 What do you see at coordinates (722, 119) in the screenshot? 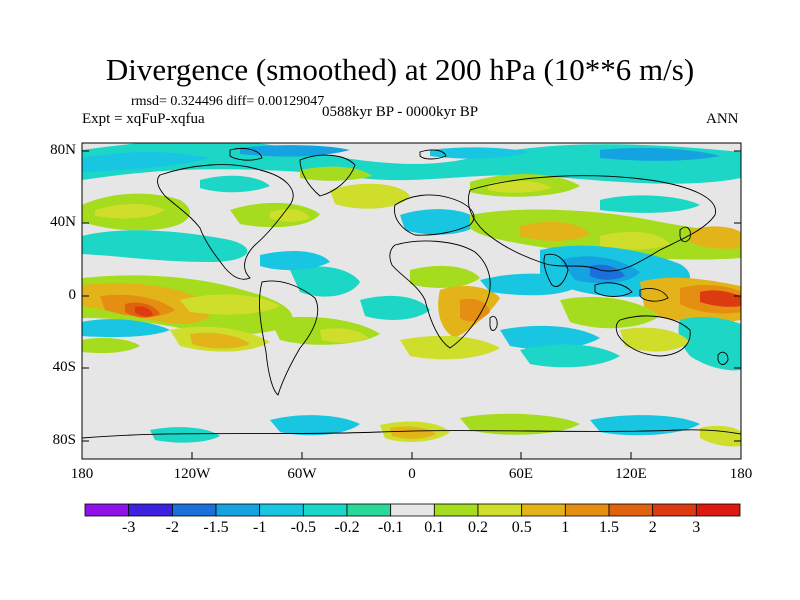
I see `season-label: ANN` at bounding box center [722, 119].